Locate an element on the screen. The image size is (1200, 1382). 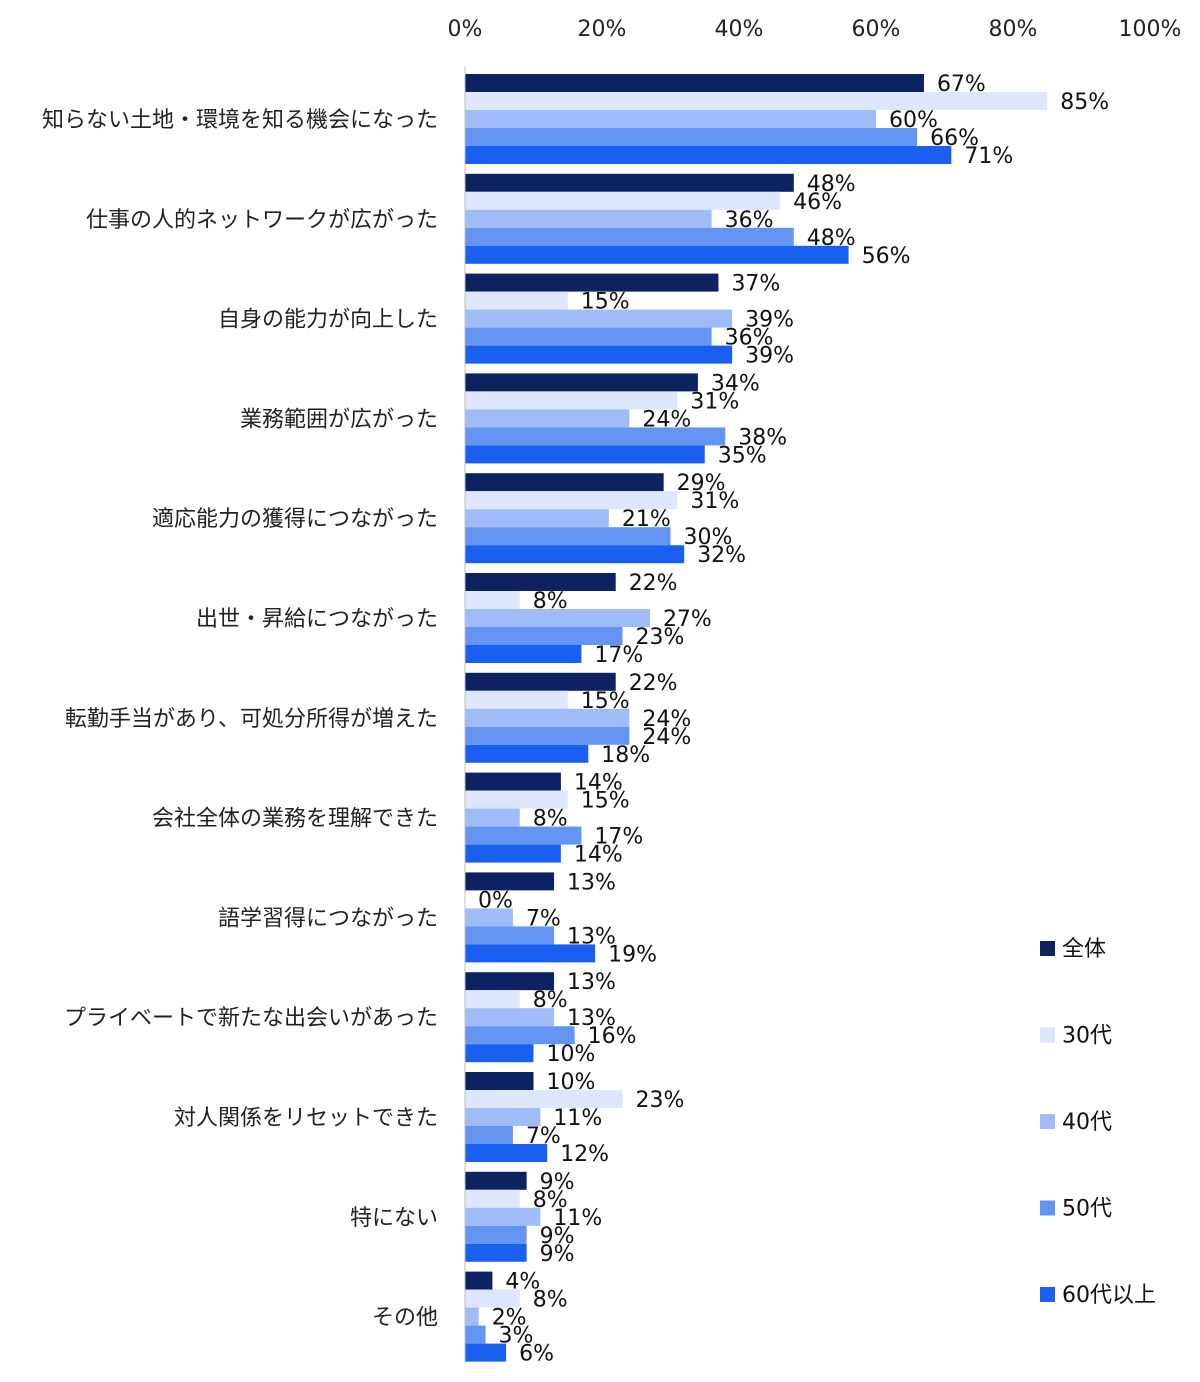
data-label: 30% is located at coordinates (708, 537).